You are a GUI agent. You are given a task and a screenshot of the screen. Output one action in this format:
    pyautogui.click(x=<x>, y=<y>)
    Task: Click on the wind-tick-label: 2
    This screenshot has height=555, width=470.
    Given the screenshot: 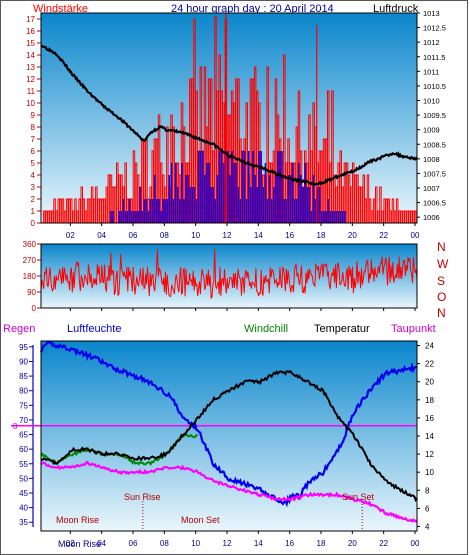 What is the action you would take?
    pyautogui.click(x=33, y=199)
    